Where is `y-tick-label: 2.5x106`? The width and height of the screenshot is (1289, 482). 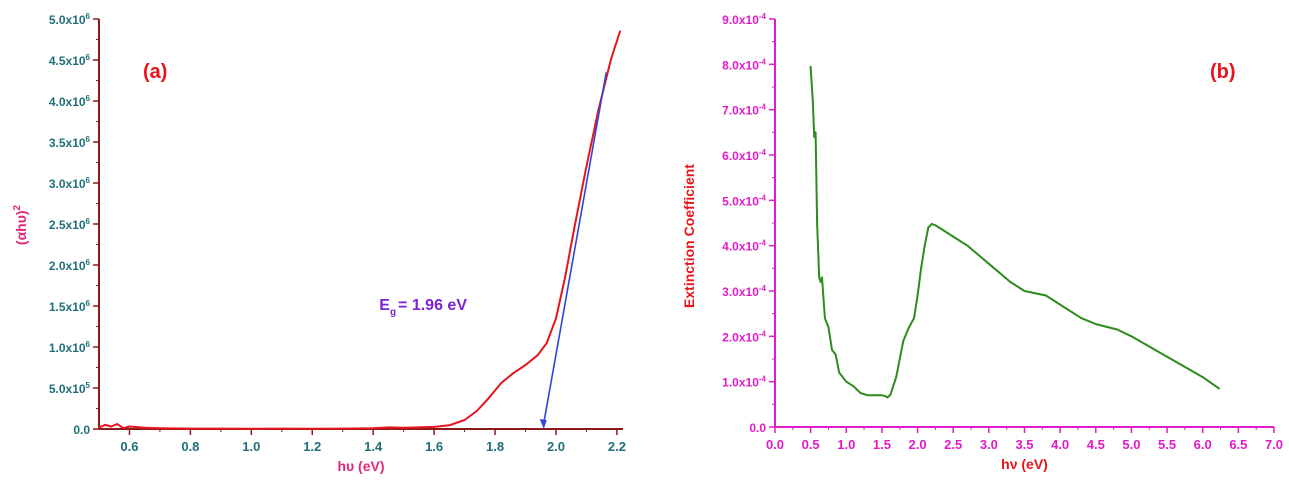 y-tick-label: 2.5x106 is located at coordinates (70, 224).